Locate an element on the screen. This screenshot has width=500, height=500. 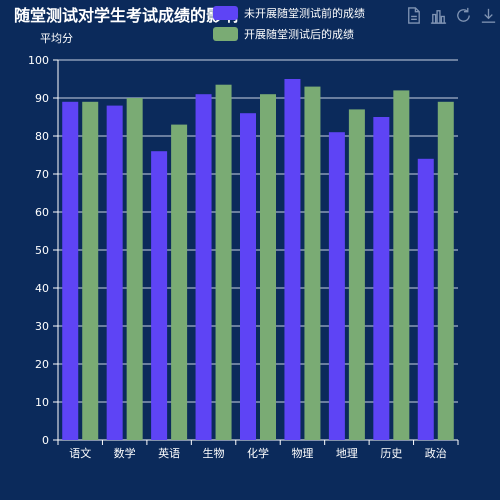
legend-item-before: 未开展随堂测试前的成绩 is located at coordinates (289, 12).